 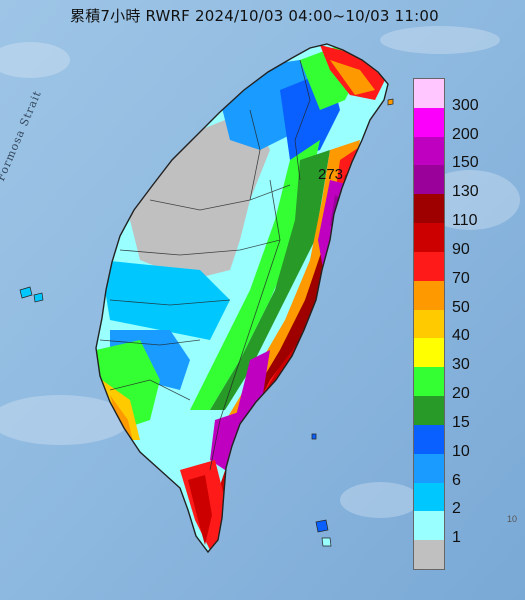 I want to click on legend-tick-label: 30, so click(x=461, y=365).